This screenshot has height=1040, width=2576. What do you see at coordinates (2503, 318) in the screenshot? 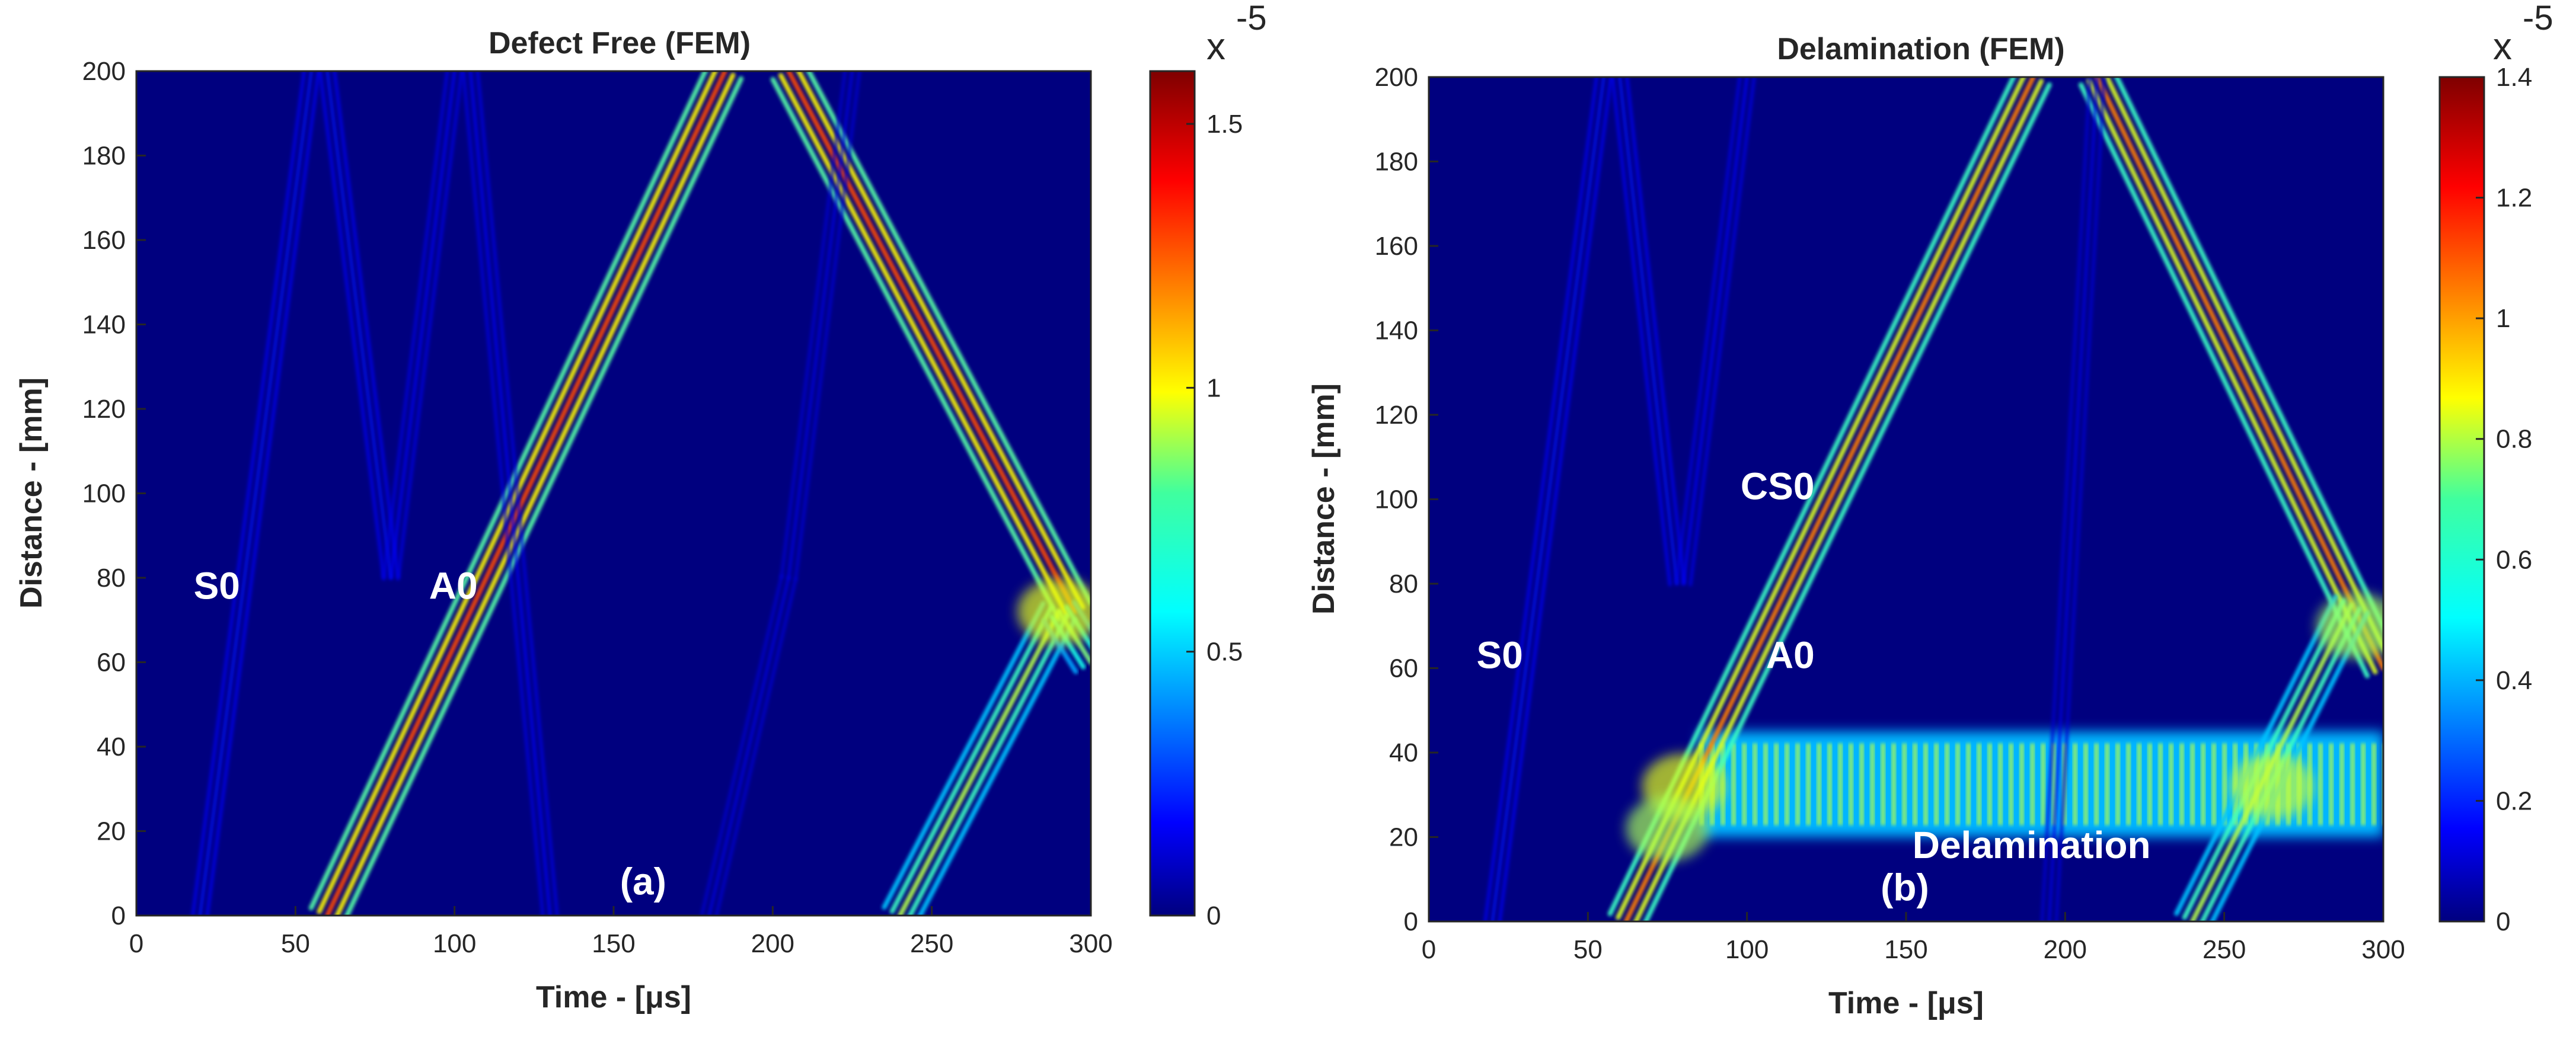
I see `colorbar-tick-label: 1` at bounding box center [2503, 318].